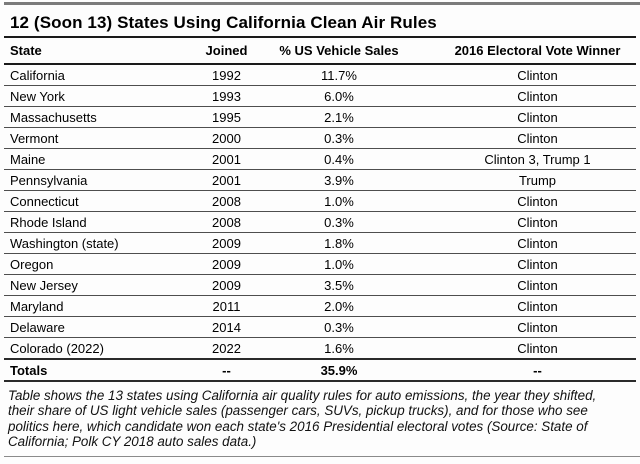 This screenshot has height=464, width=640. I want to click on totals-row: Totals -- 35.9% --, so click(320, 370).